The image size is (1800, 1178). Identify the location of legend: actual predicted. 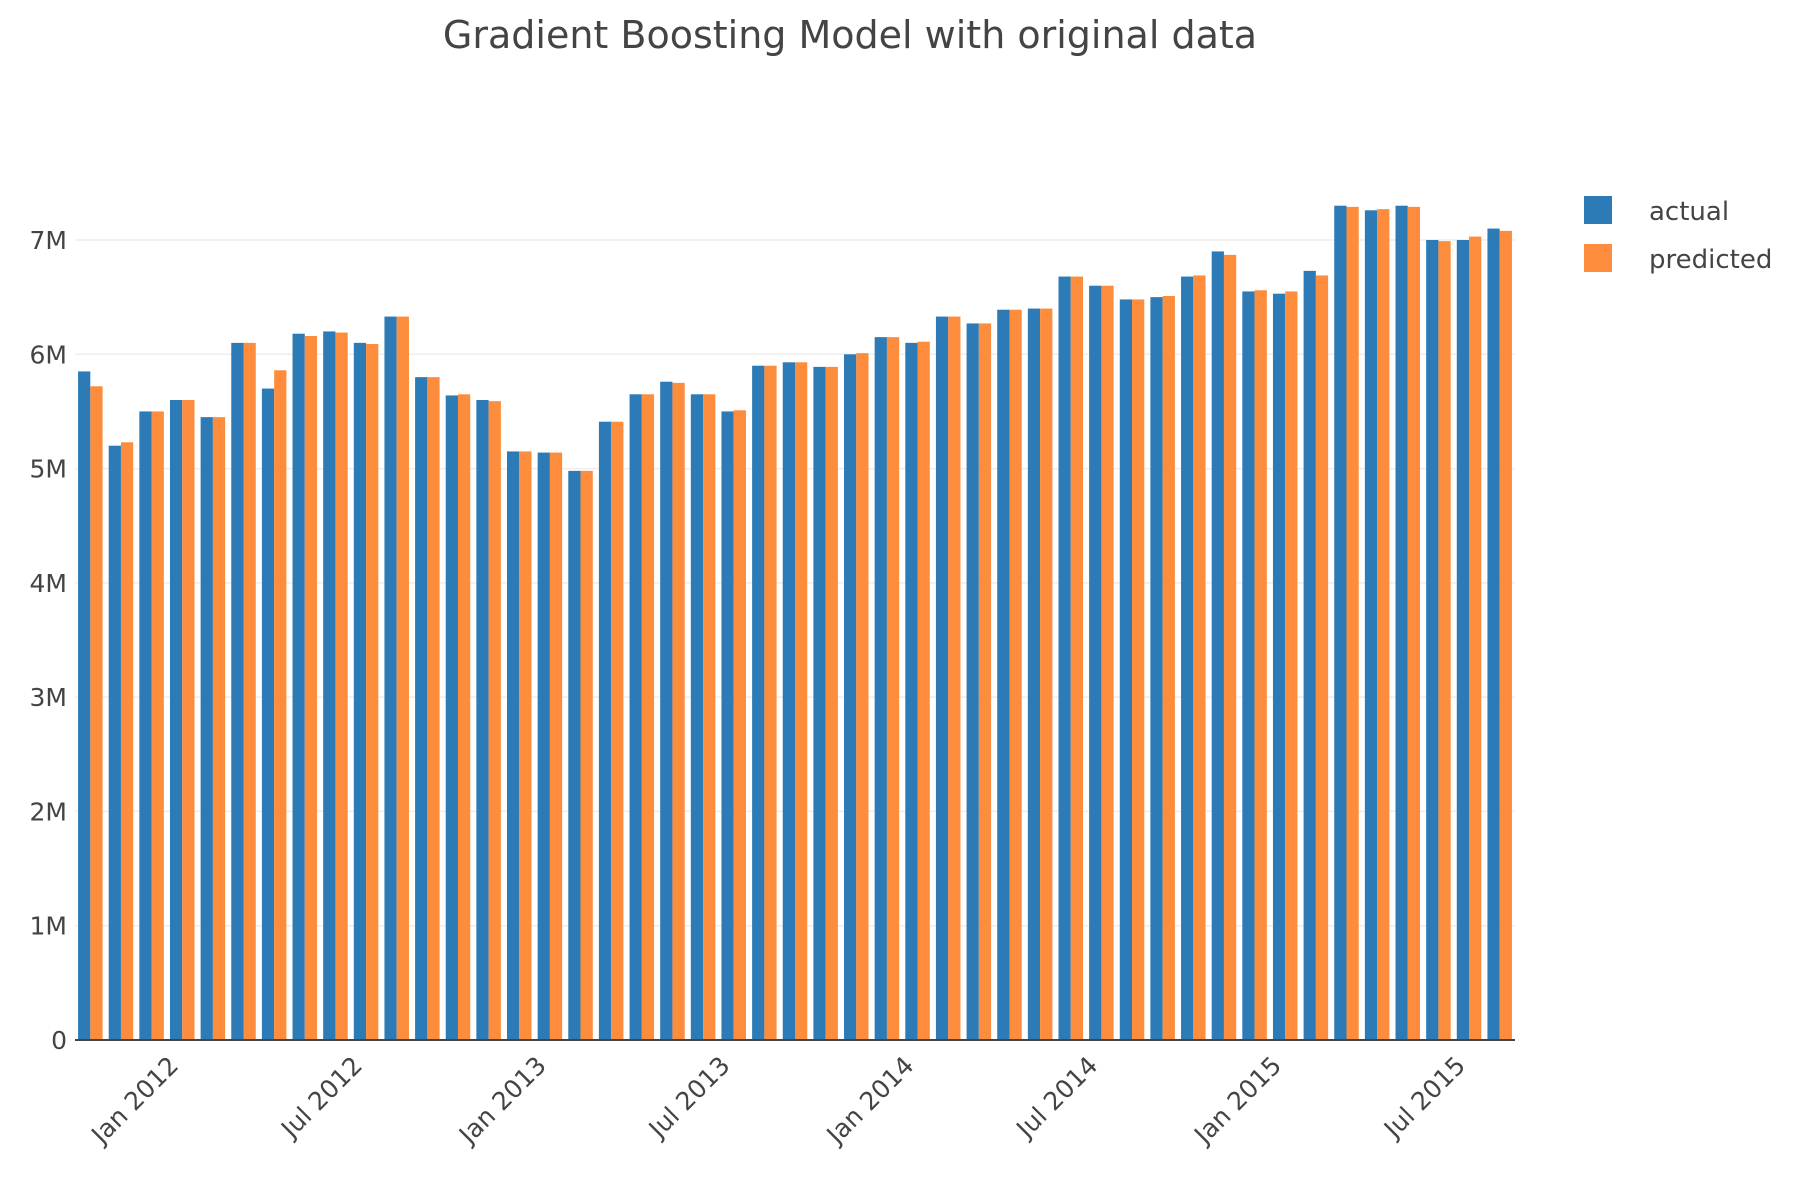
(1678, 235).